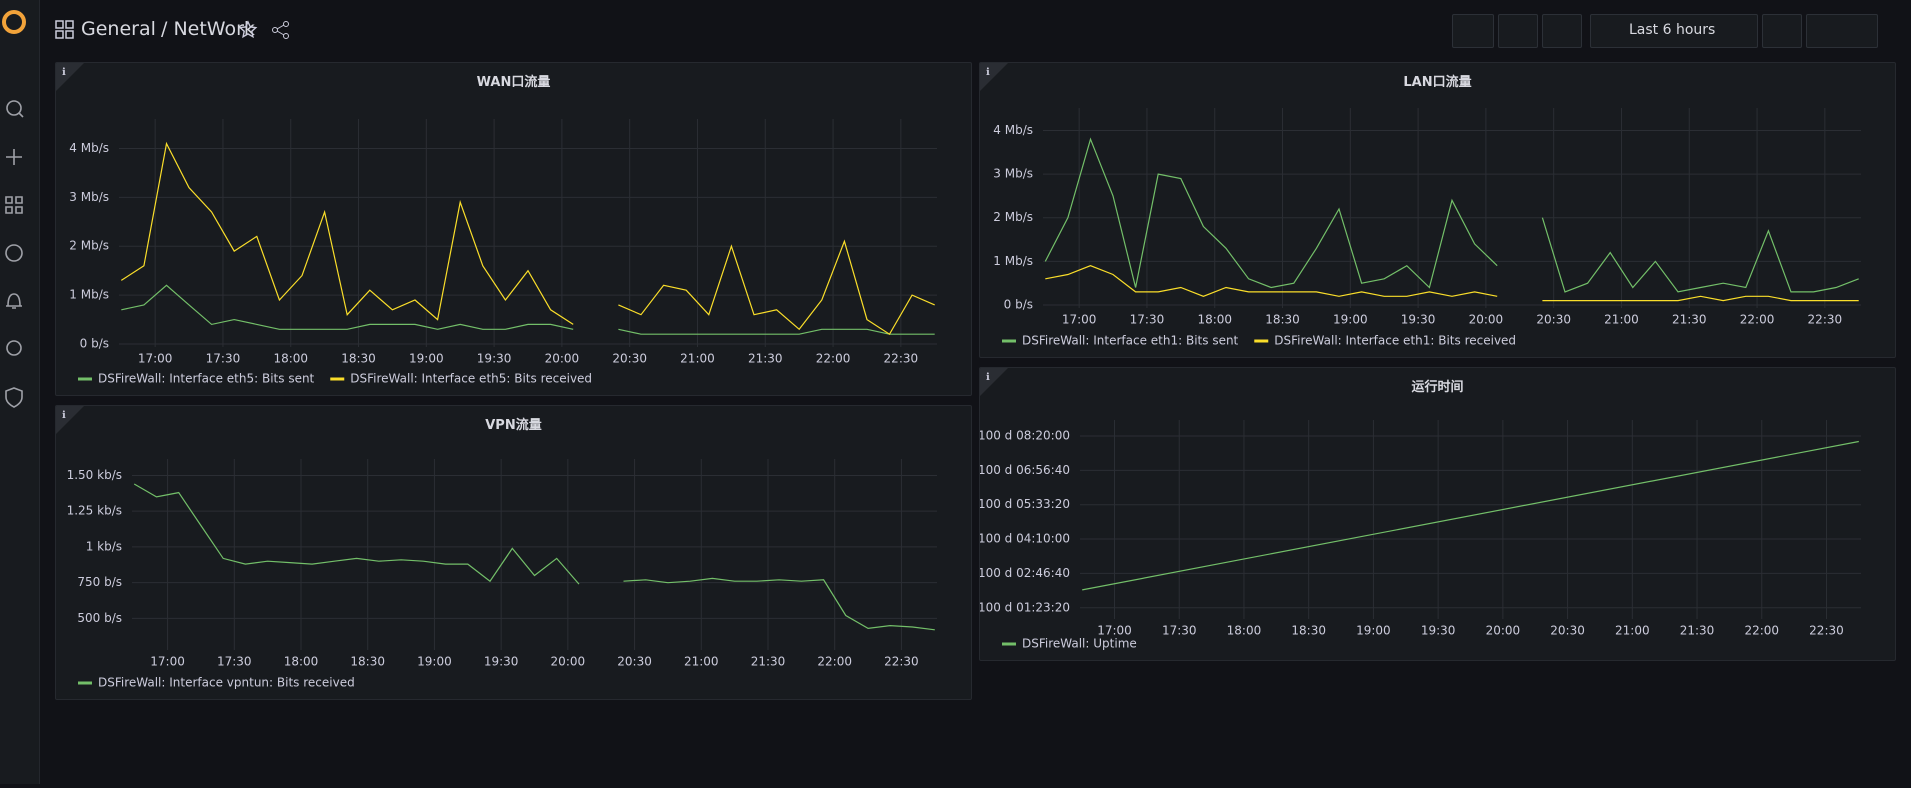  What do you see at coordinates (14, 108) in the screenshot?
I see `search-icon` at bounding box center [14, 108].